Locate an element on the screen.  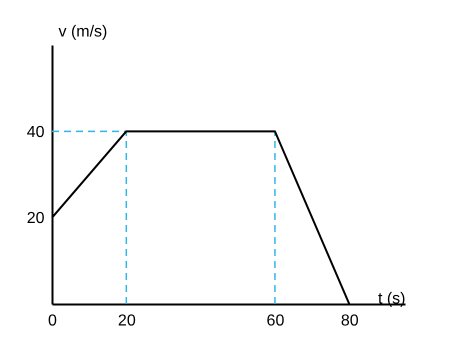
x-tick-label: 60 is located at coordinates (275, 321).